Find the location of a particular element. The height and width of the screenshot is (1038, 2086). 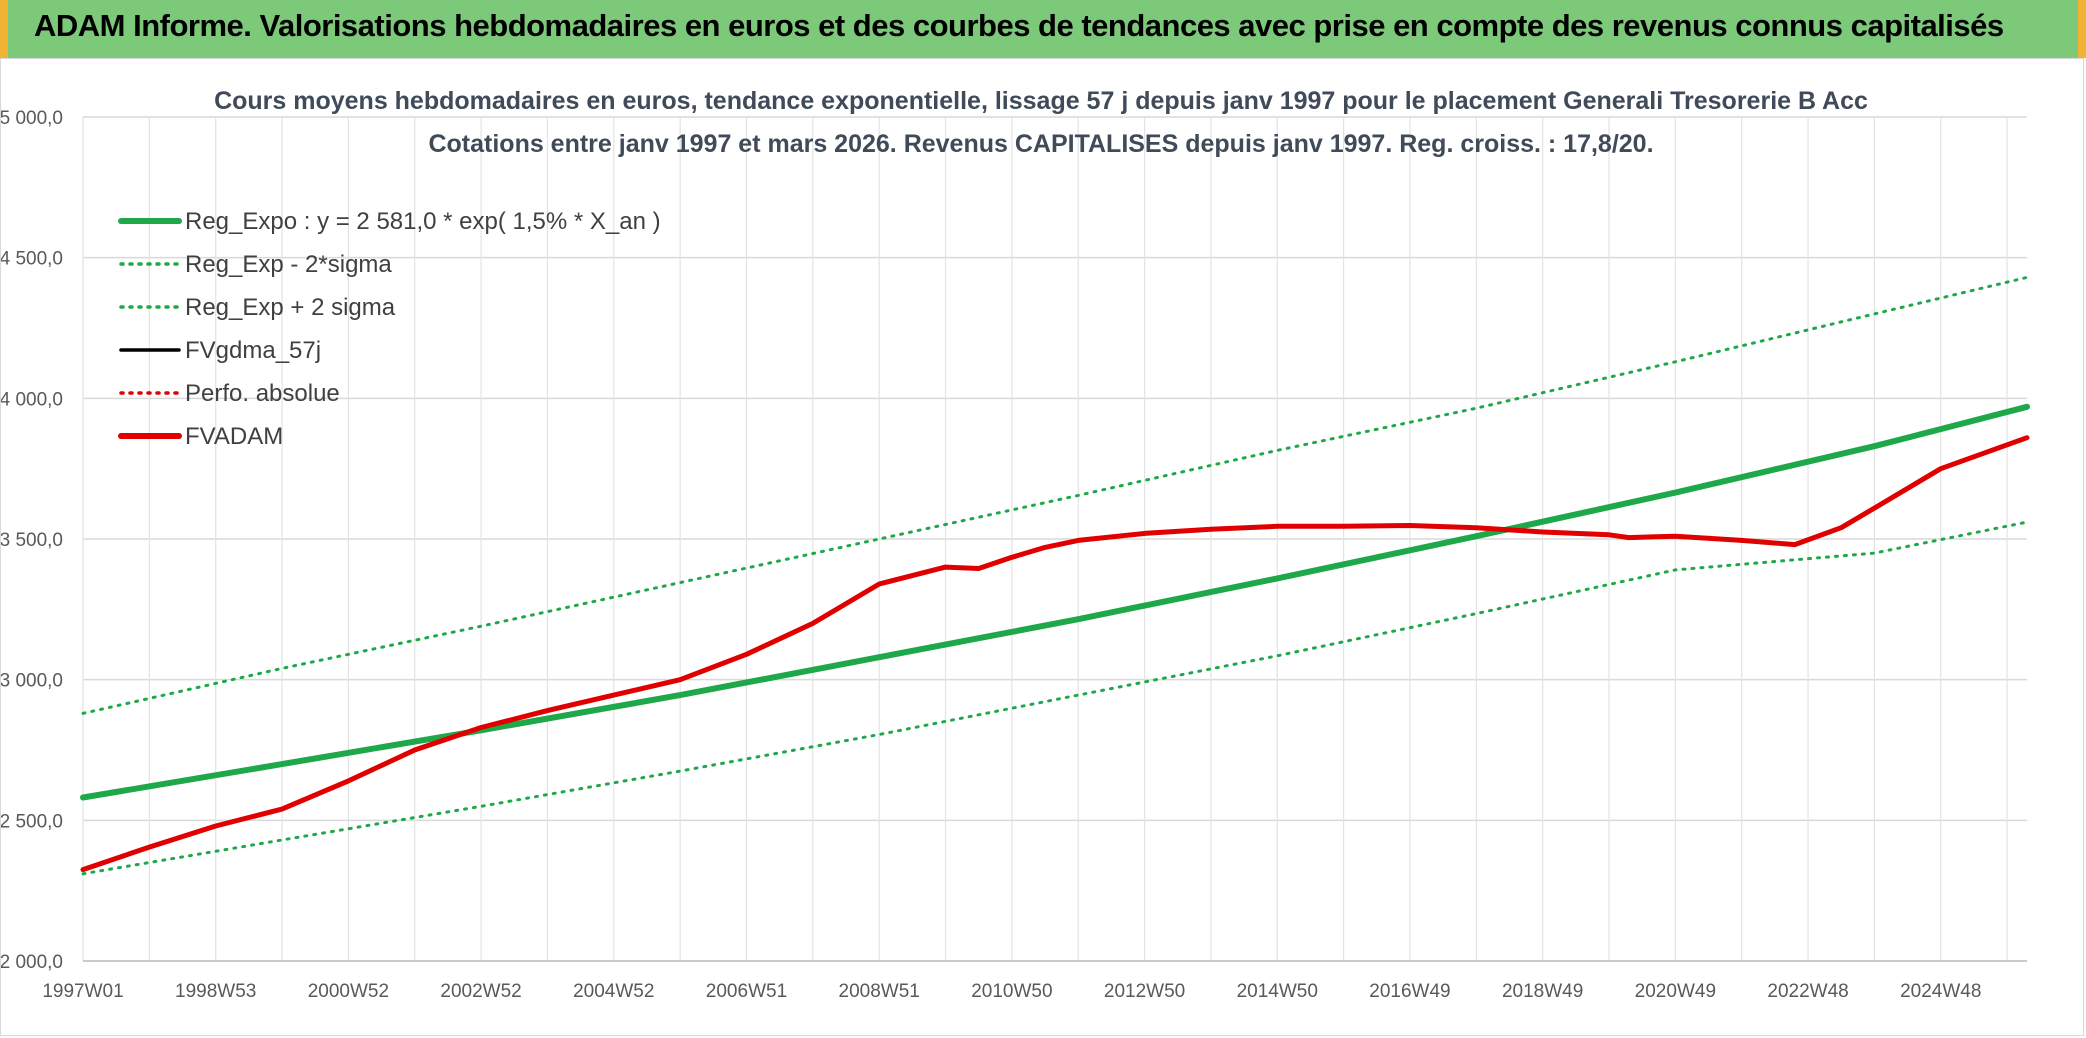

y-tick-label: 4 500,0 is located at coordinates (32, 259).